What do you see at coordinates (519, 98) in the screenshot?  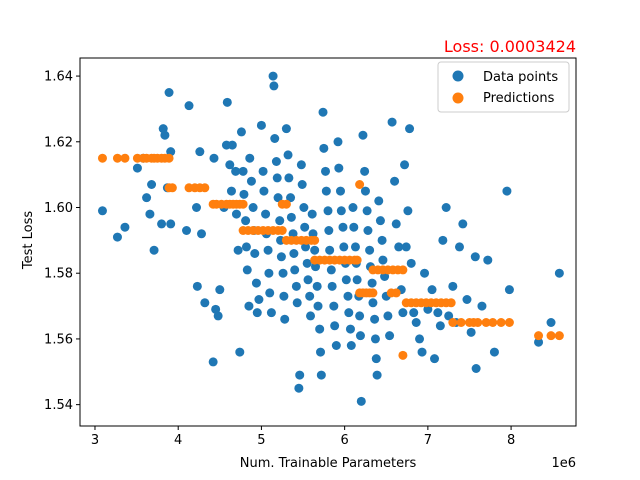 I see `legend-label-predictions: Predictions` at bounding box center [519, 98].